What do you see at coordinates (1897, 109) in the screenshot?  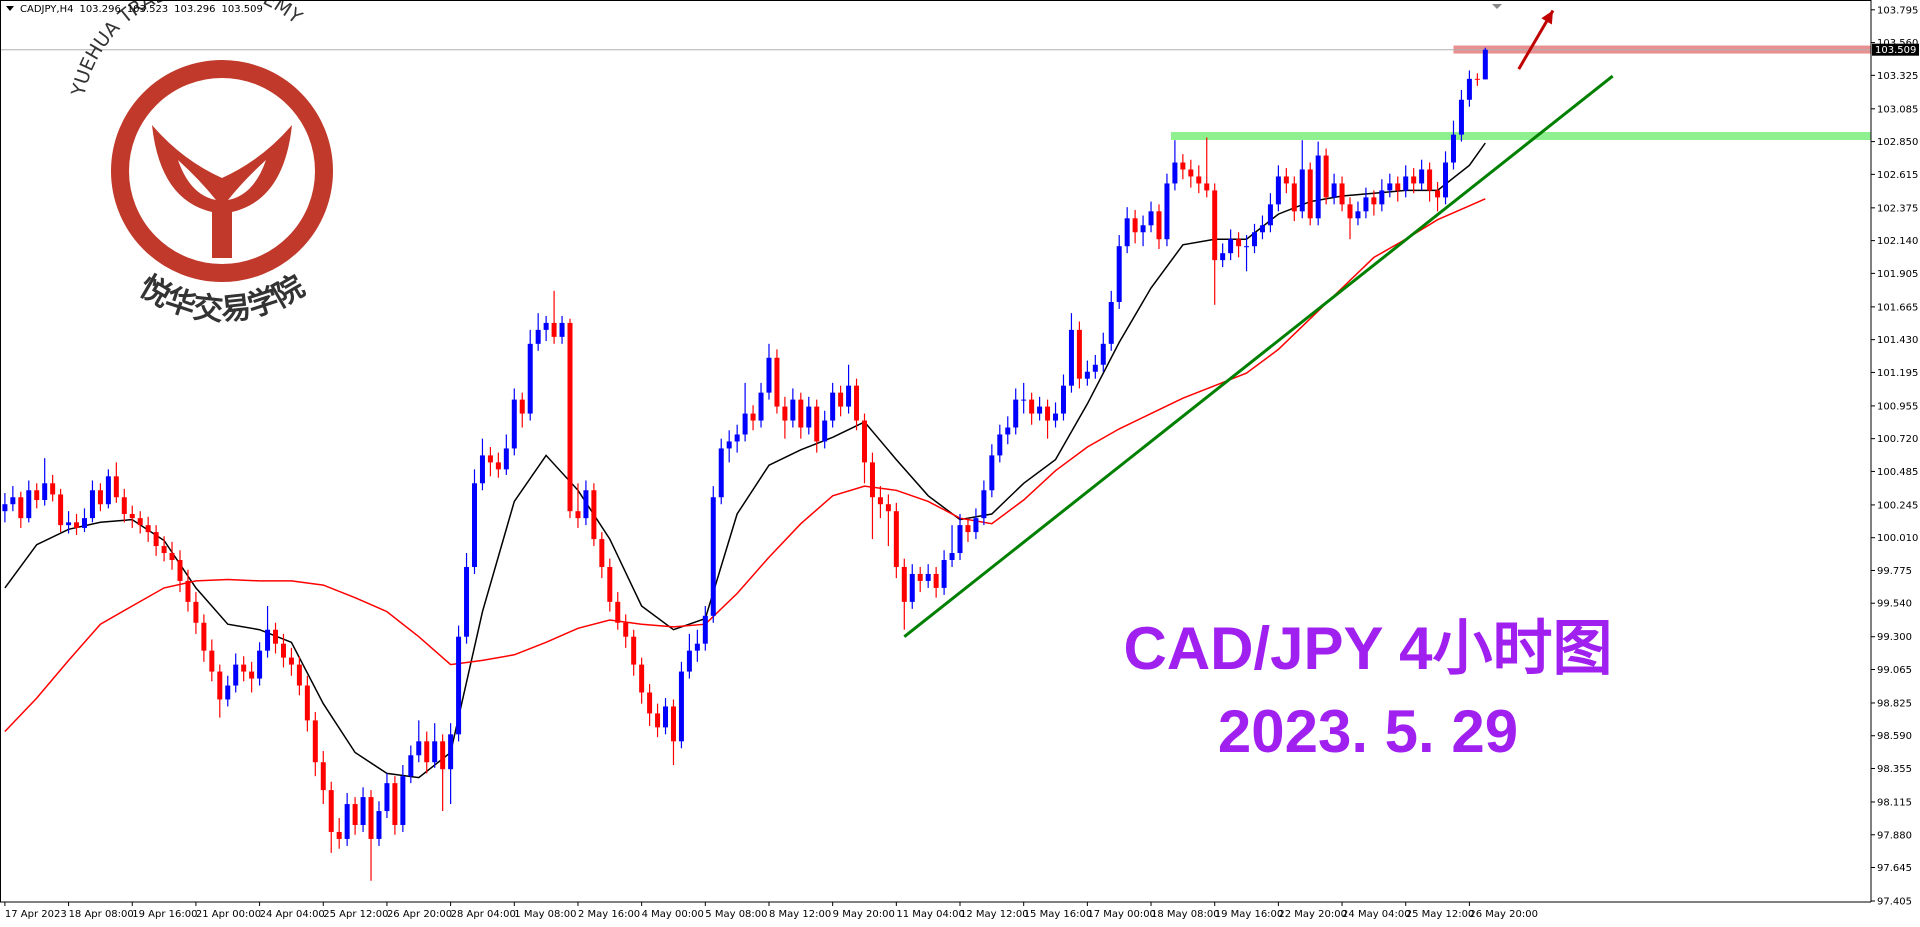 I see `y-tick-label: 103.085` at bounding box center [1897, 109].